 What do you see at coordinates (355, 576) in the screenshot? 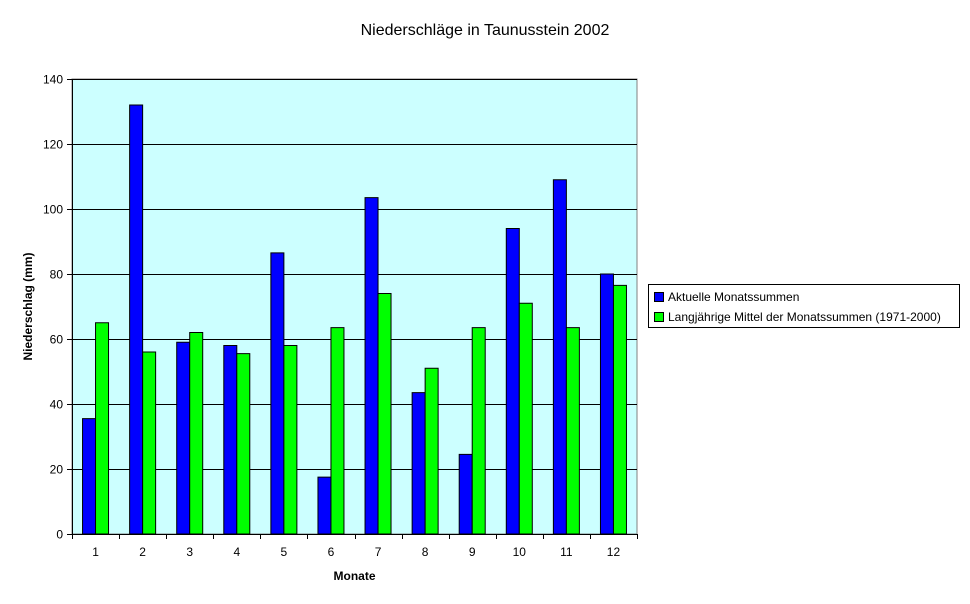
I see `x-axis-title: Monate` at bounding box center [355, 576].